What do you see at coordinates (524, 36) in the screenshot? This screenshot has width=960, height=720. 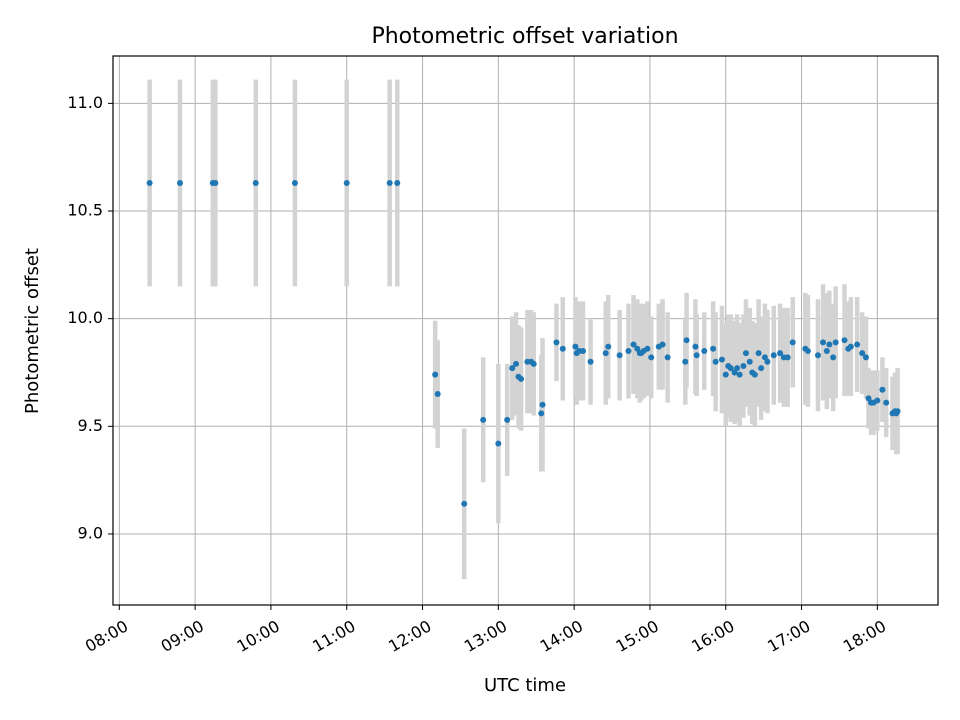 I see `chart-title: Photometric offset variation` at bounding box center [524, 36].